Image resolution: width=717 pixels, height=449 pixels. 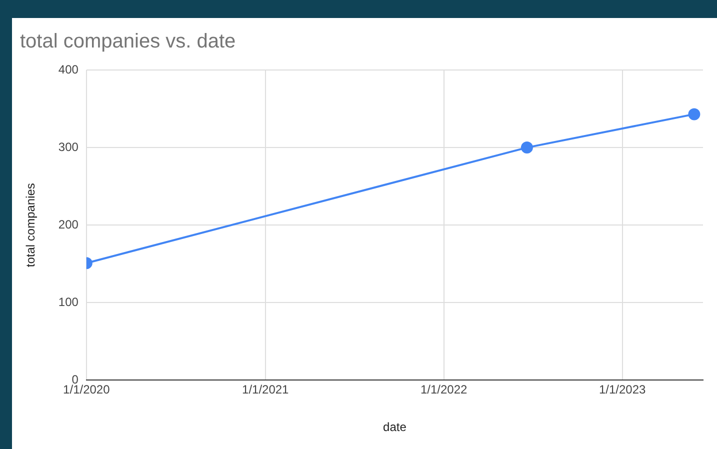 What do you see at coordinates (86, 389) in the screenshot?
I see `x-tick-label: 1/1/2020` at bounding box center [86, 389].